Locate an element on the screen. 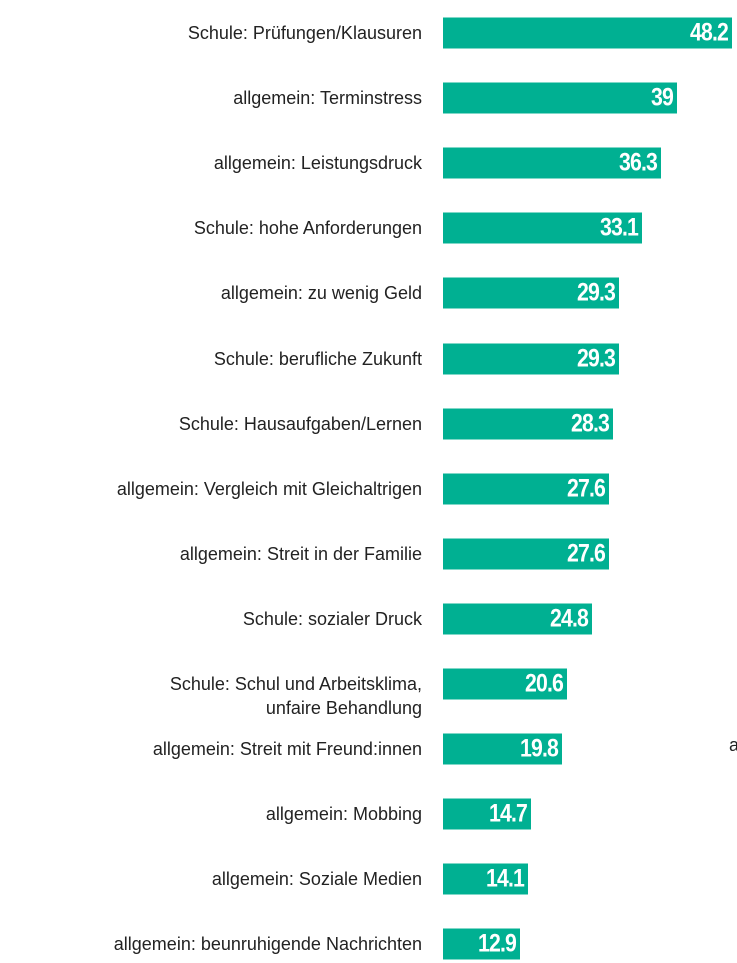  value-label: 19.8 is located at coordinates (539, 748).